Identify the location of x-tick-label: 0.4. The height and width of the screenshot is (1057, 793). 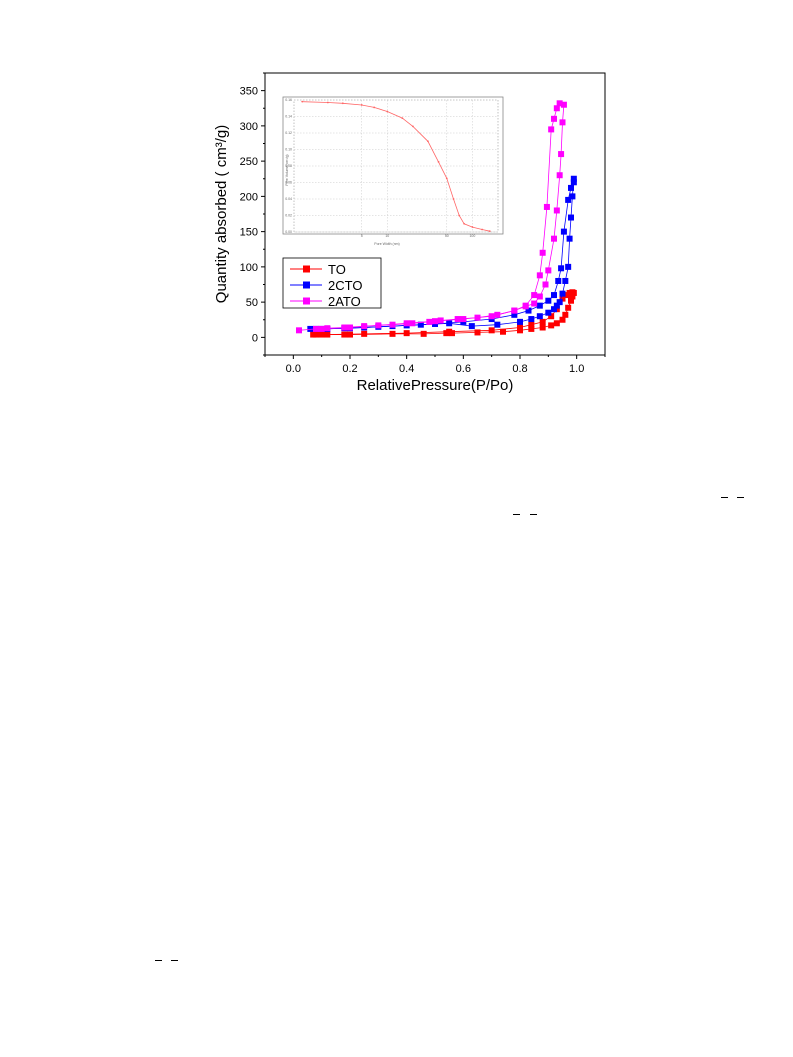
(406, 369).